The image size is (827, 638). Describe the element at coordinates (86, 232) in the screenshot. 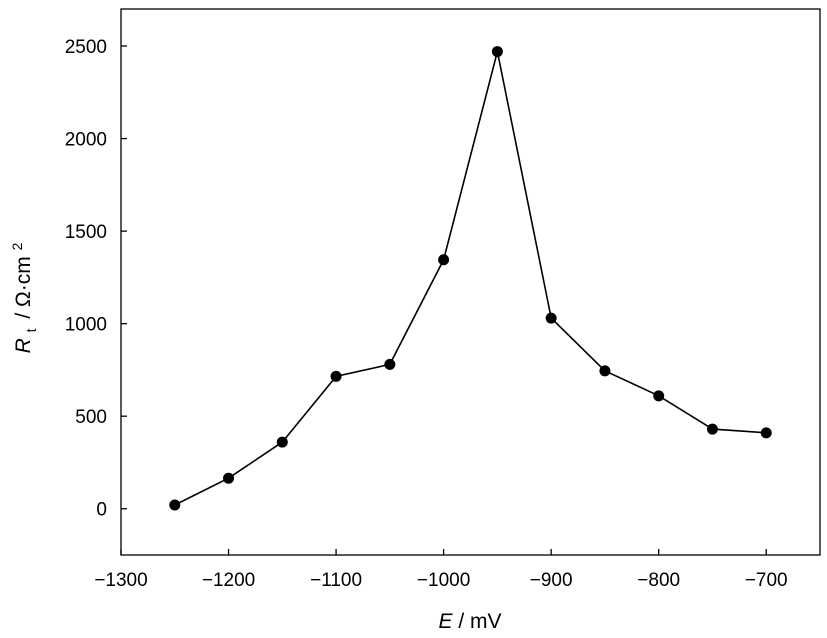

I see `y-tick-label: 1500` at that location.